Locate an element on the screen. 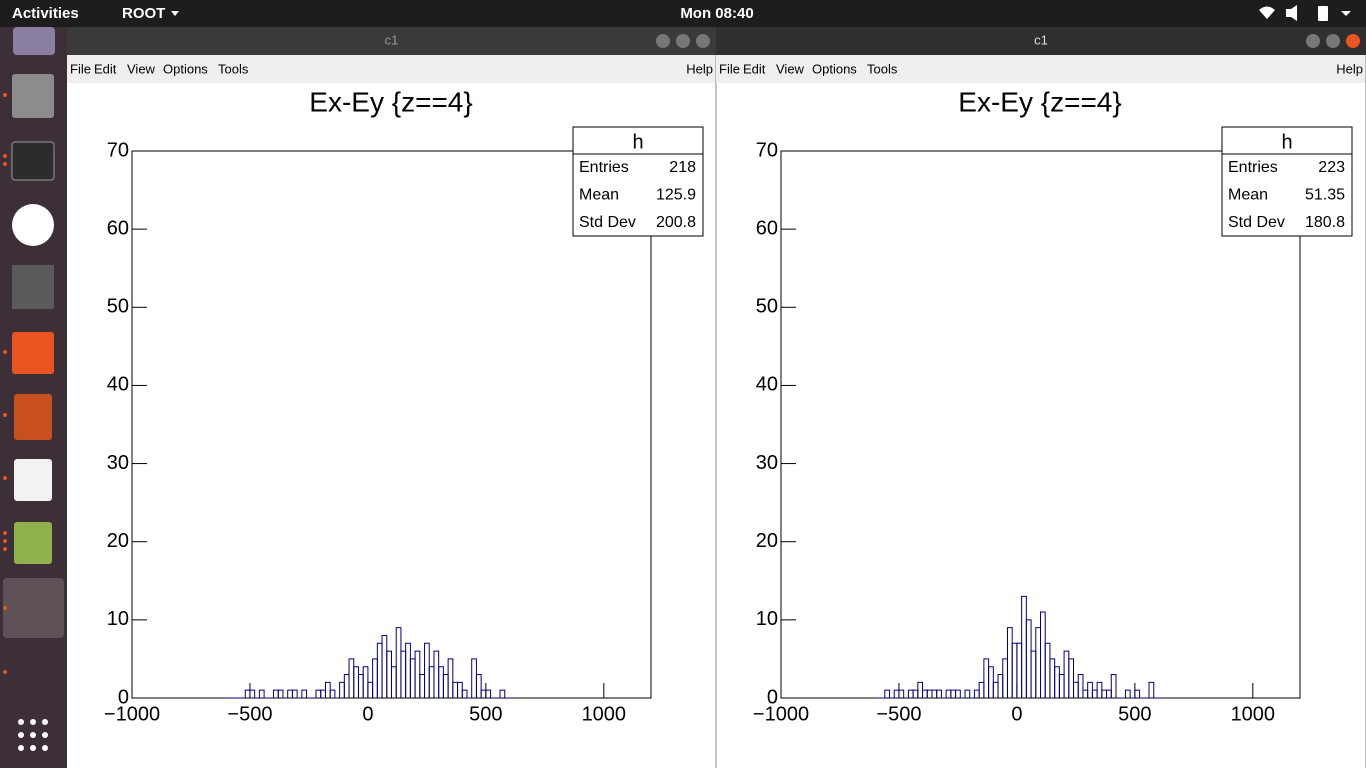 This screenshot has width=1366, height=768. terminal-icon is located at coordinates (33, 161).